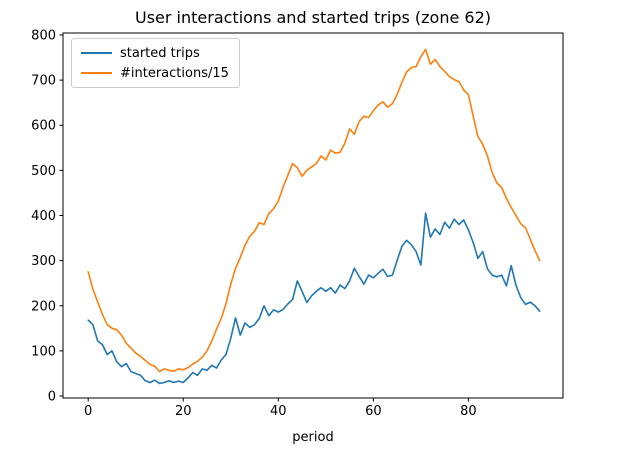  What do you see at coordinates (160, 53) in the screenshot?
I see `legend-label: started trips` at bounding box center [160, 53].